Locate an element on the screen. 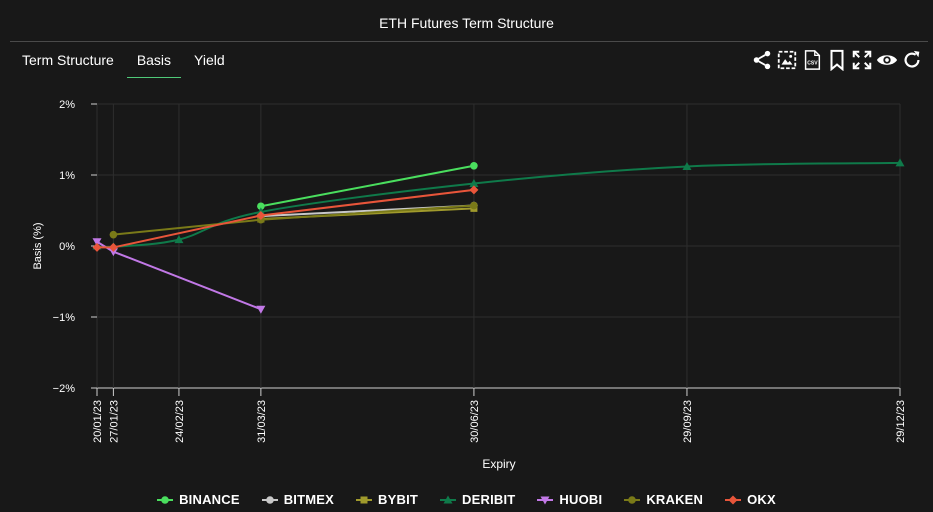  legend-label: BITMEX is located at coordinates (309, 499).